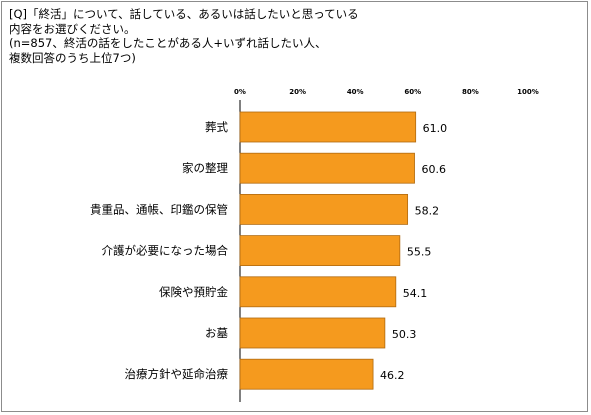 The height and width of the screenshot is (415, 591). I want to click on x-tick-label: 60%, so click(412, 92).